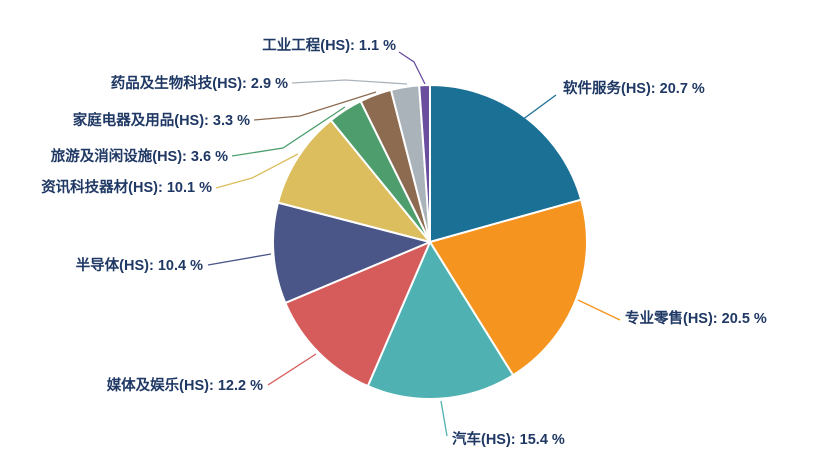 This screenshot has height=468, width=822. Describe the element at coordinates (139, 156) in the screenshot. I see `slice-label-6: 旅游及消闲设施(HS): 3.6 %` at that location.